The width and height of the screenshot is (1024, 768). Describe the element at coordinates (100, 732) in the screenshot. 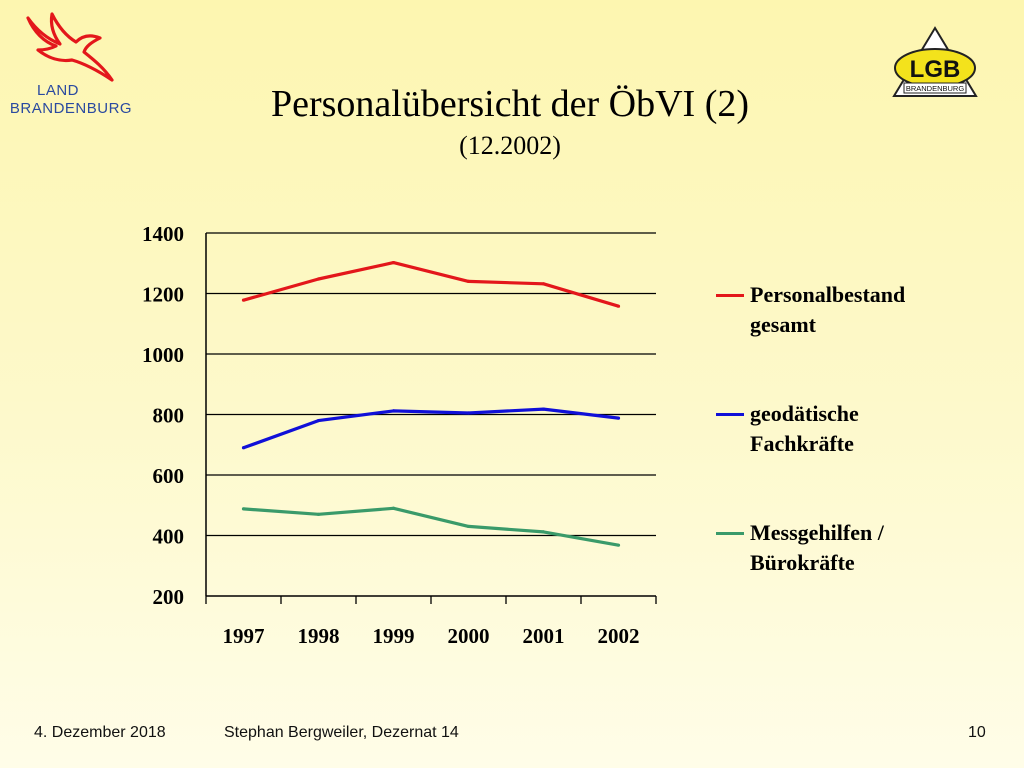

I see `footer-date: 4. Dezember 2018` at that location.